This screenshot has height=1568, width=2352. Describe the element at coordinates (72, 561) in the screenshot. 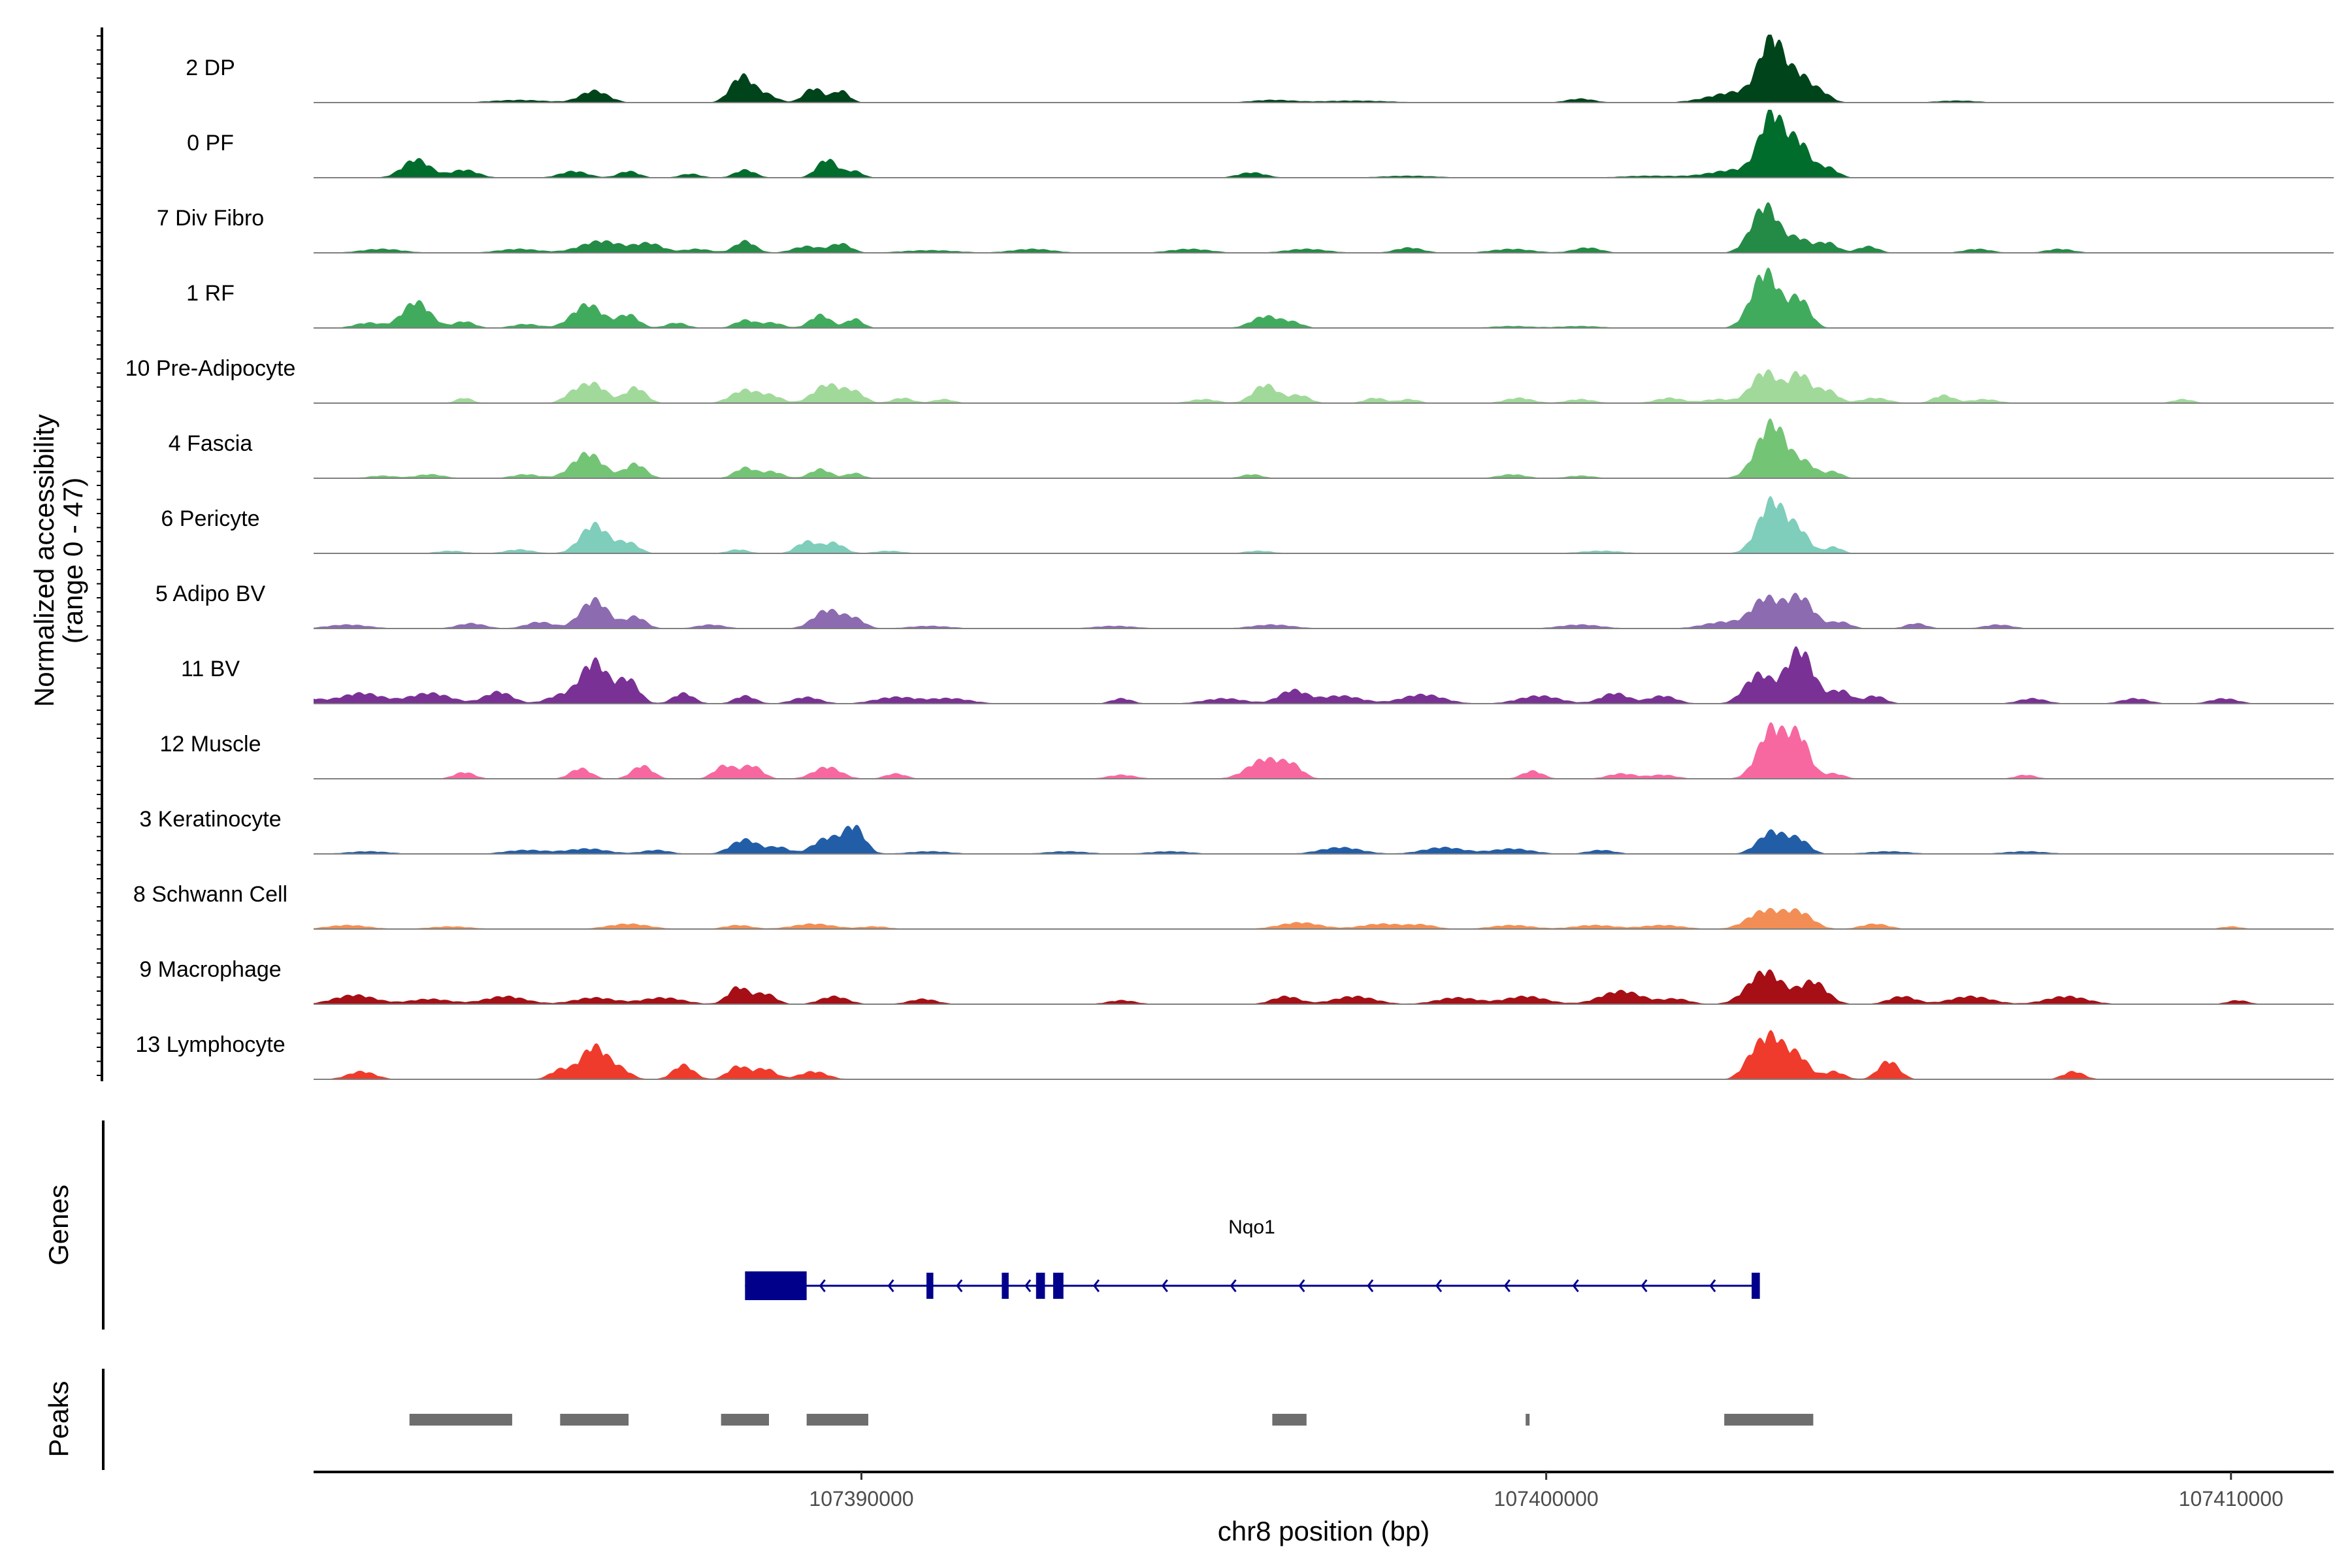

I see `y-axis-range: (range 0 - 47)` at that location.